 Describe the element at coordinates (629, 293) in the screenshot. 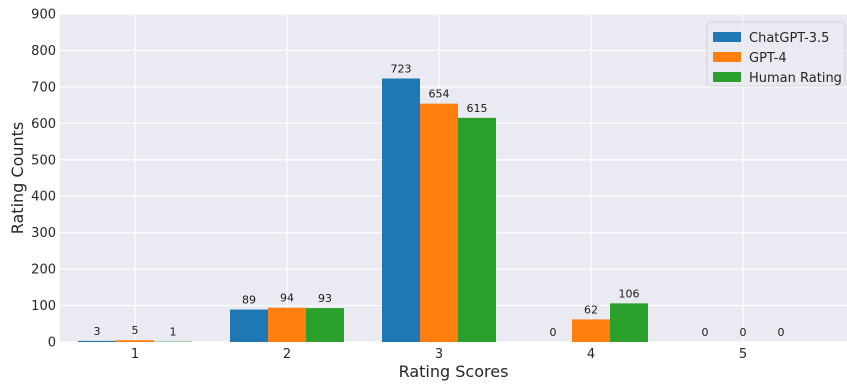

I see `data-label: 106` at that location.